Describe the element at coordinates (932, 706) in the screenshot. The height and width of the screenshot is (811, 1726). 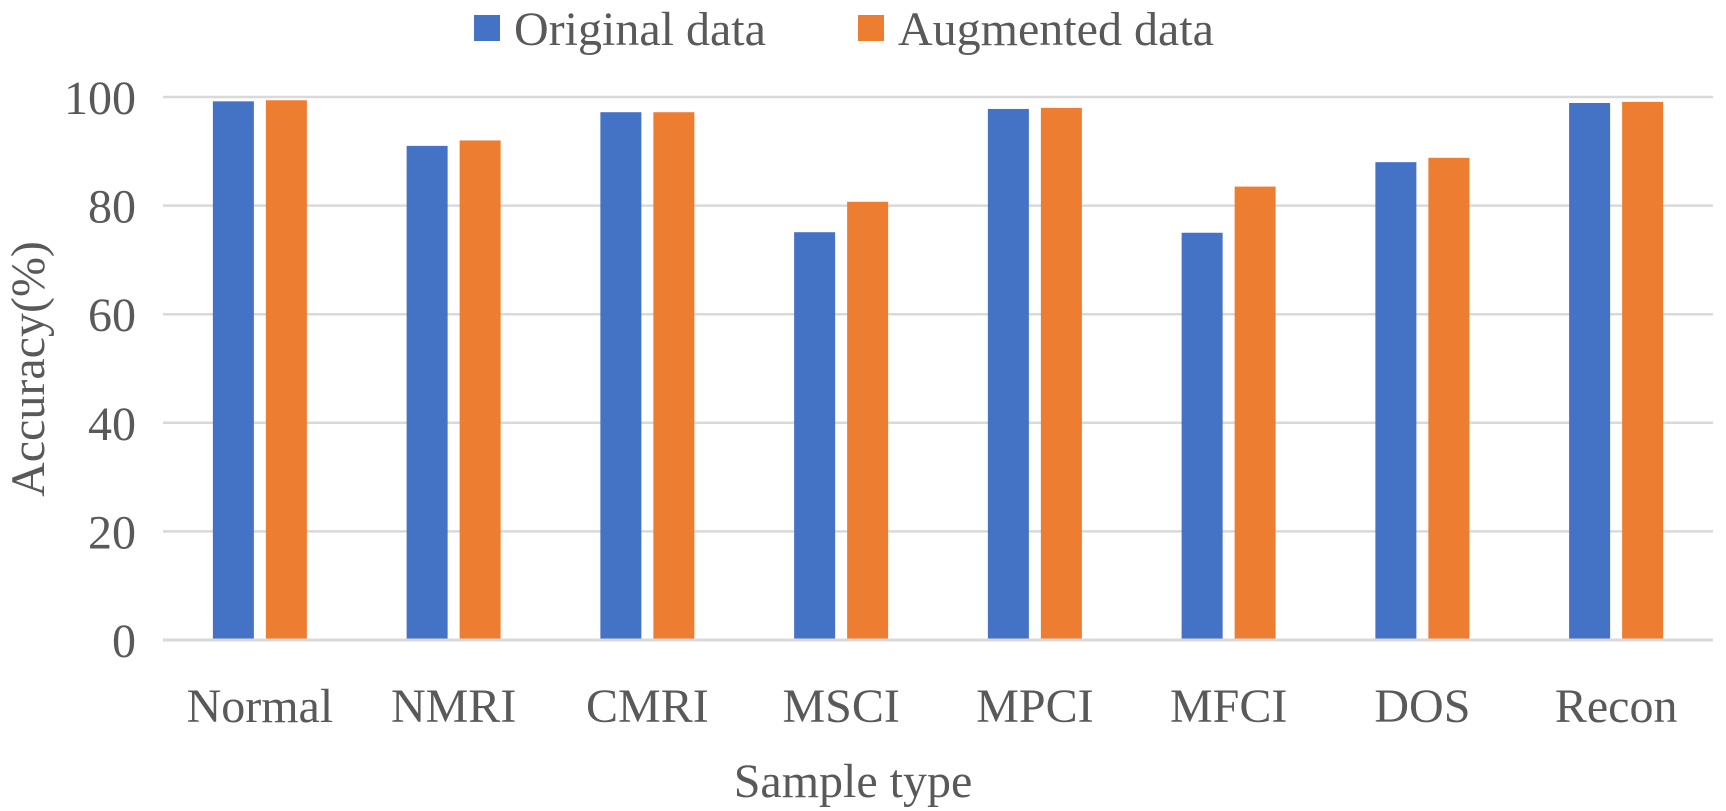
I see `x-tick-labels: Normal NMRI CMRI MSCI MPCI MFCI DOS Recon` at that location.